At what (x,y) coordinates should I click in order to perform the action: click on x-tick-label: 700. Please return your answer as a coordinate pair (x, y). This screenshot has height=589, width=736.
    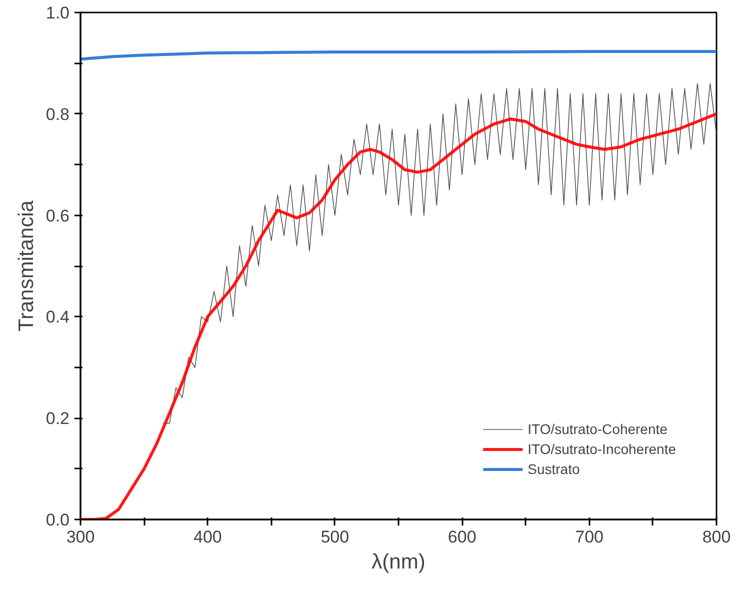
    Looking at the image, I should click on (589, 537).